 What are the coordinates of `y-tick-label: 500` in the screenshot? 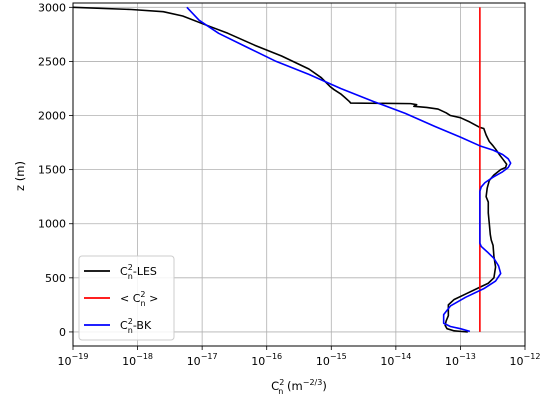 It's located at (55, 278).